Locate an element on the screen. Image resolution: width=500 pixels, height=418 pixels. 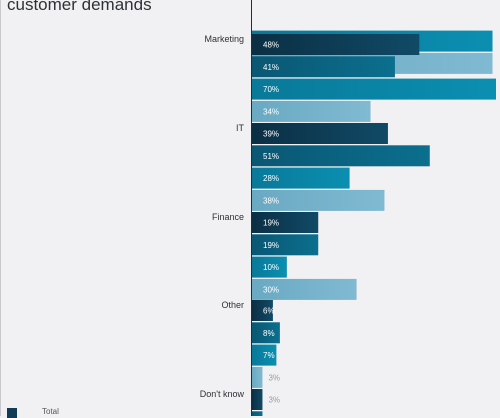
bar-value-label: 10% is located at coordinates (271, 267).